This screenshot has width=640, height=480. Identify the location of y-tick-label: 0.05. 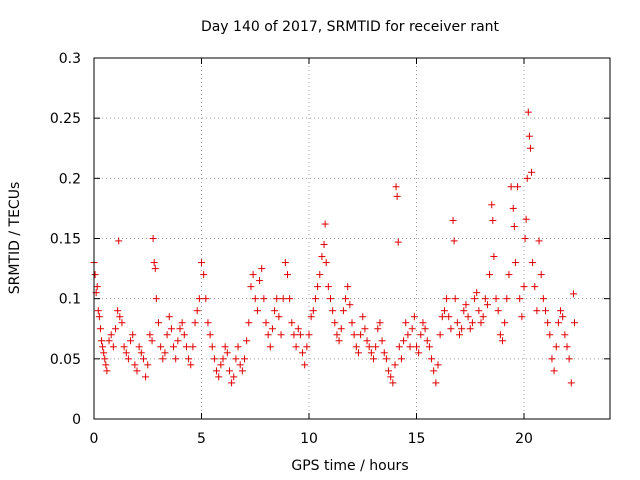
(65, 360).